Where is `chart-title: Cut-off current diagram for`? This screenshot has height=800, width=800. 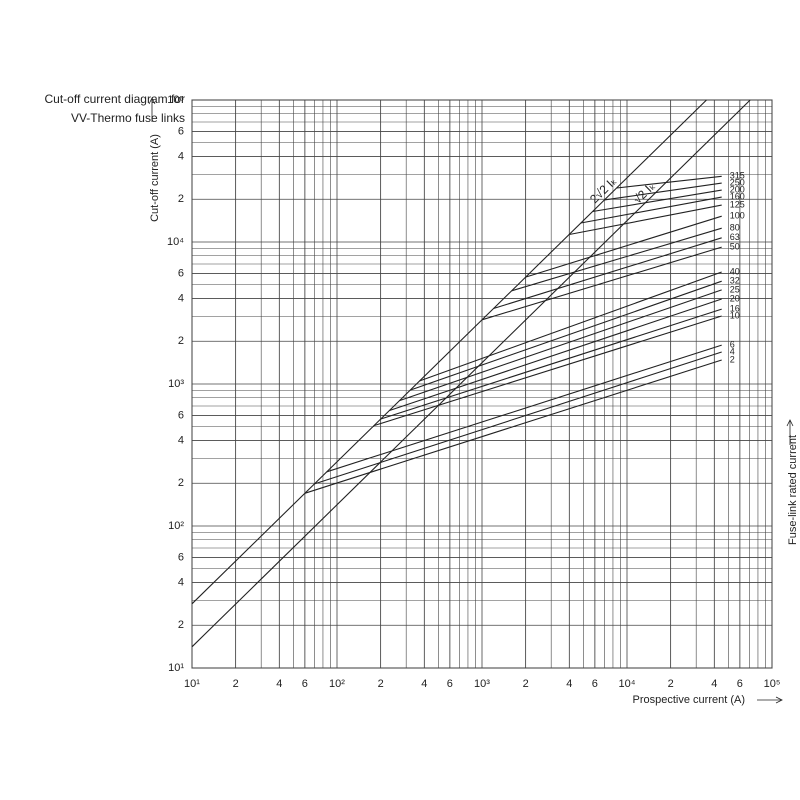 chart-title: Cut-off current diagram for is located at coordinates (114, 99).